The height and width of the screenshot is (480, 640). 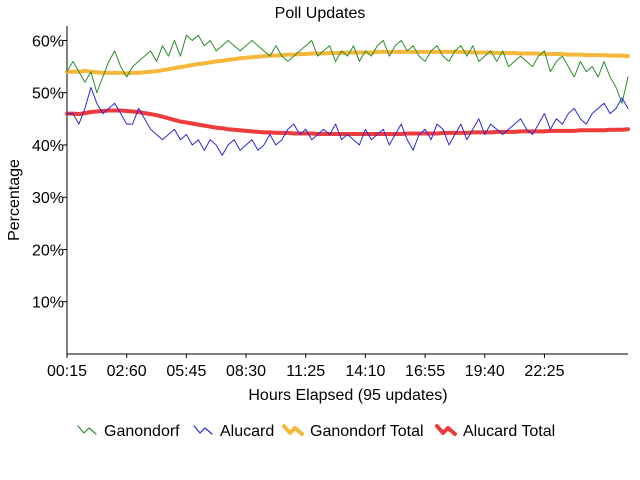 I want to click on y-tick-label: 20%, so click(x=48, y=250).